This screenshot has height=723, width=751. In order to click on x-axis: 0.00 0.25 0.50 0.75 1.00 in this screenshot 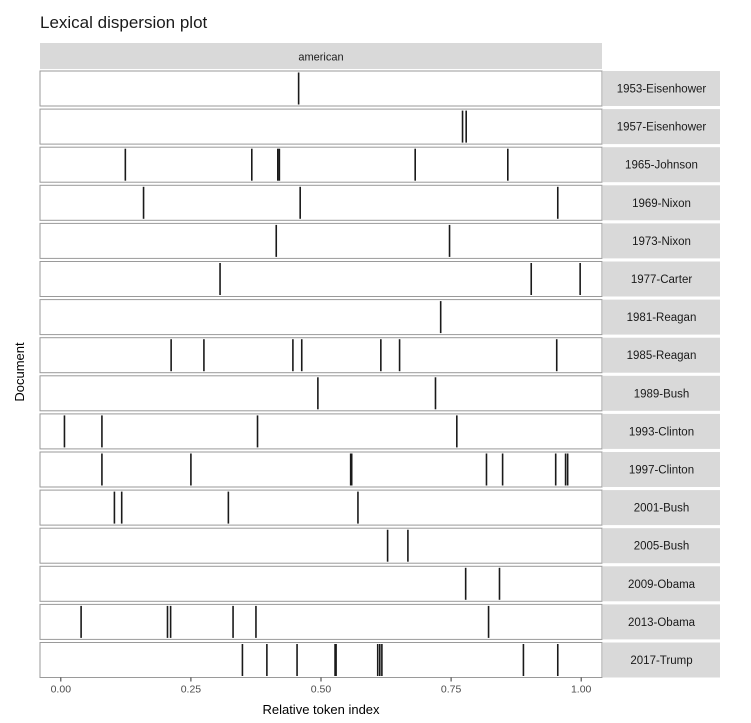, I will do `click(321, 686)`.